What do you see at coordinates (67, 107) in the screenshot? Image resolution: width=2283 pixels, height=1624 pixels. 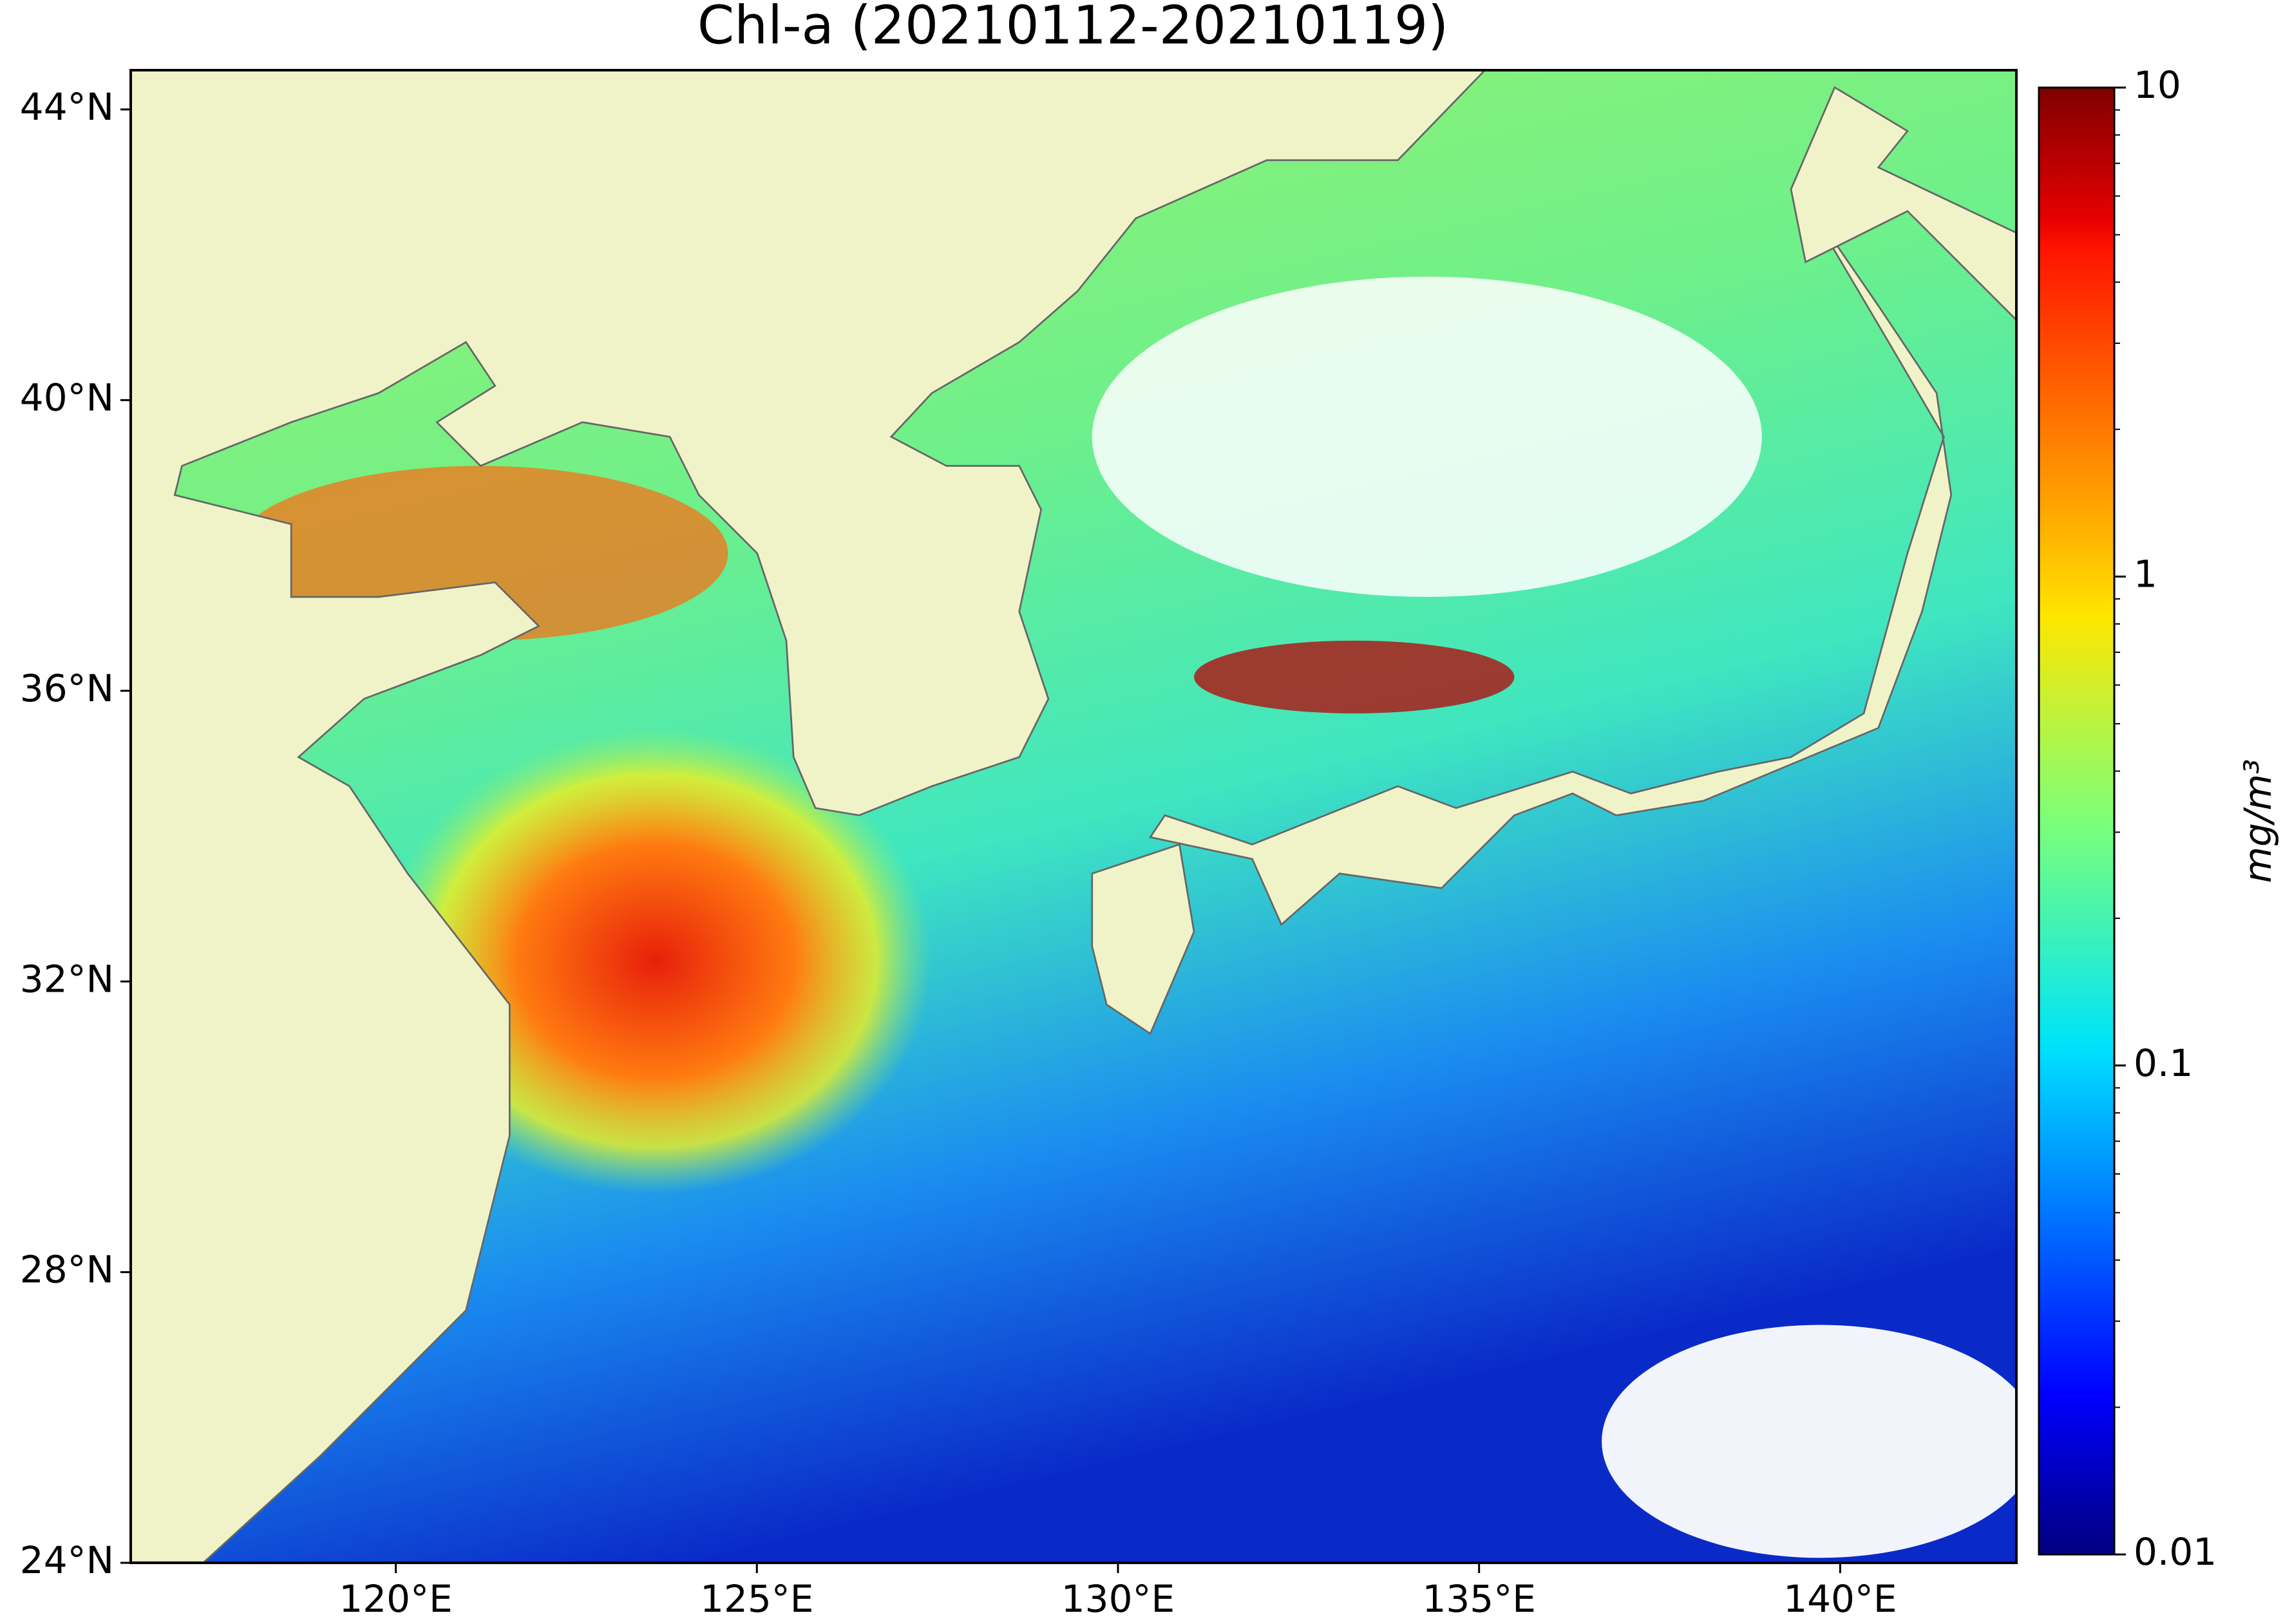 I see `y-tick-label: 44°N` at bounding box center [67, 107].